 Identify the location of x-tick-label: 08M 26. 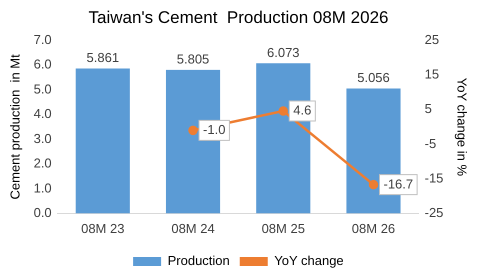
(374, 228).